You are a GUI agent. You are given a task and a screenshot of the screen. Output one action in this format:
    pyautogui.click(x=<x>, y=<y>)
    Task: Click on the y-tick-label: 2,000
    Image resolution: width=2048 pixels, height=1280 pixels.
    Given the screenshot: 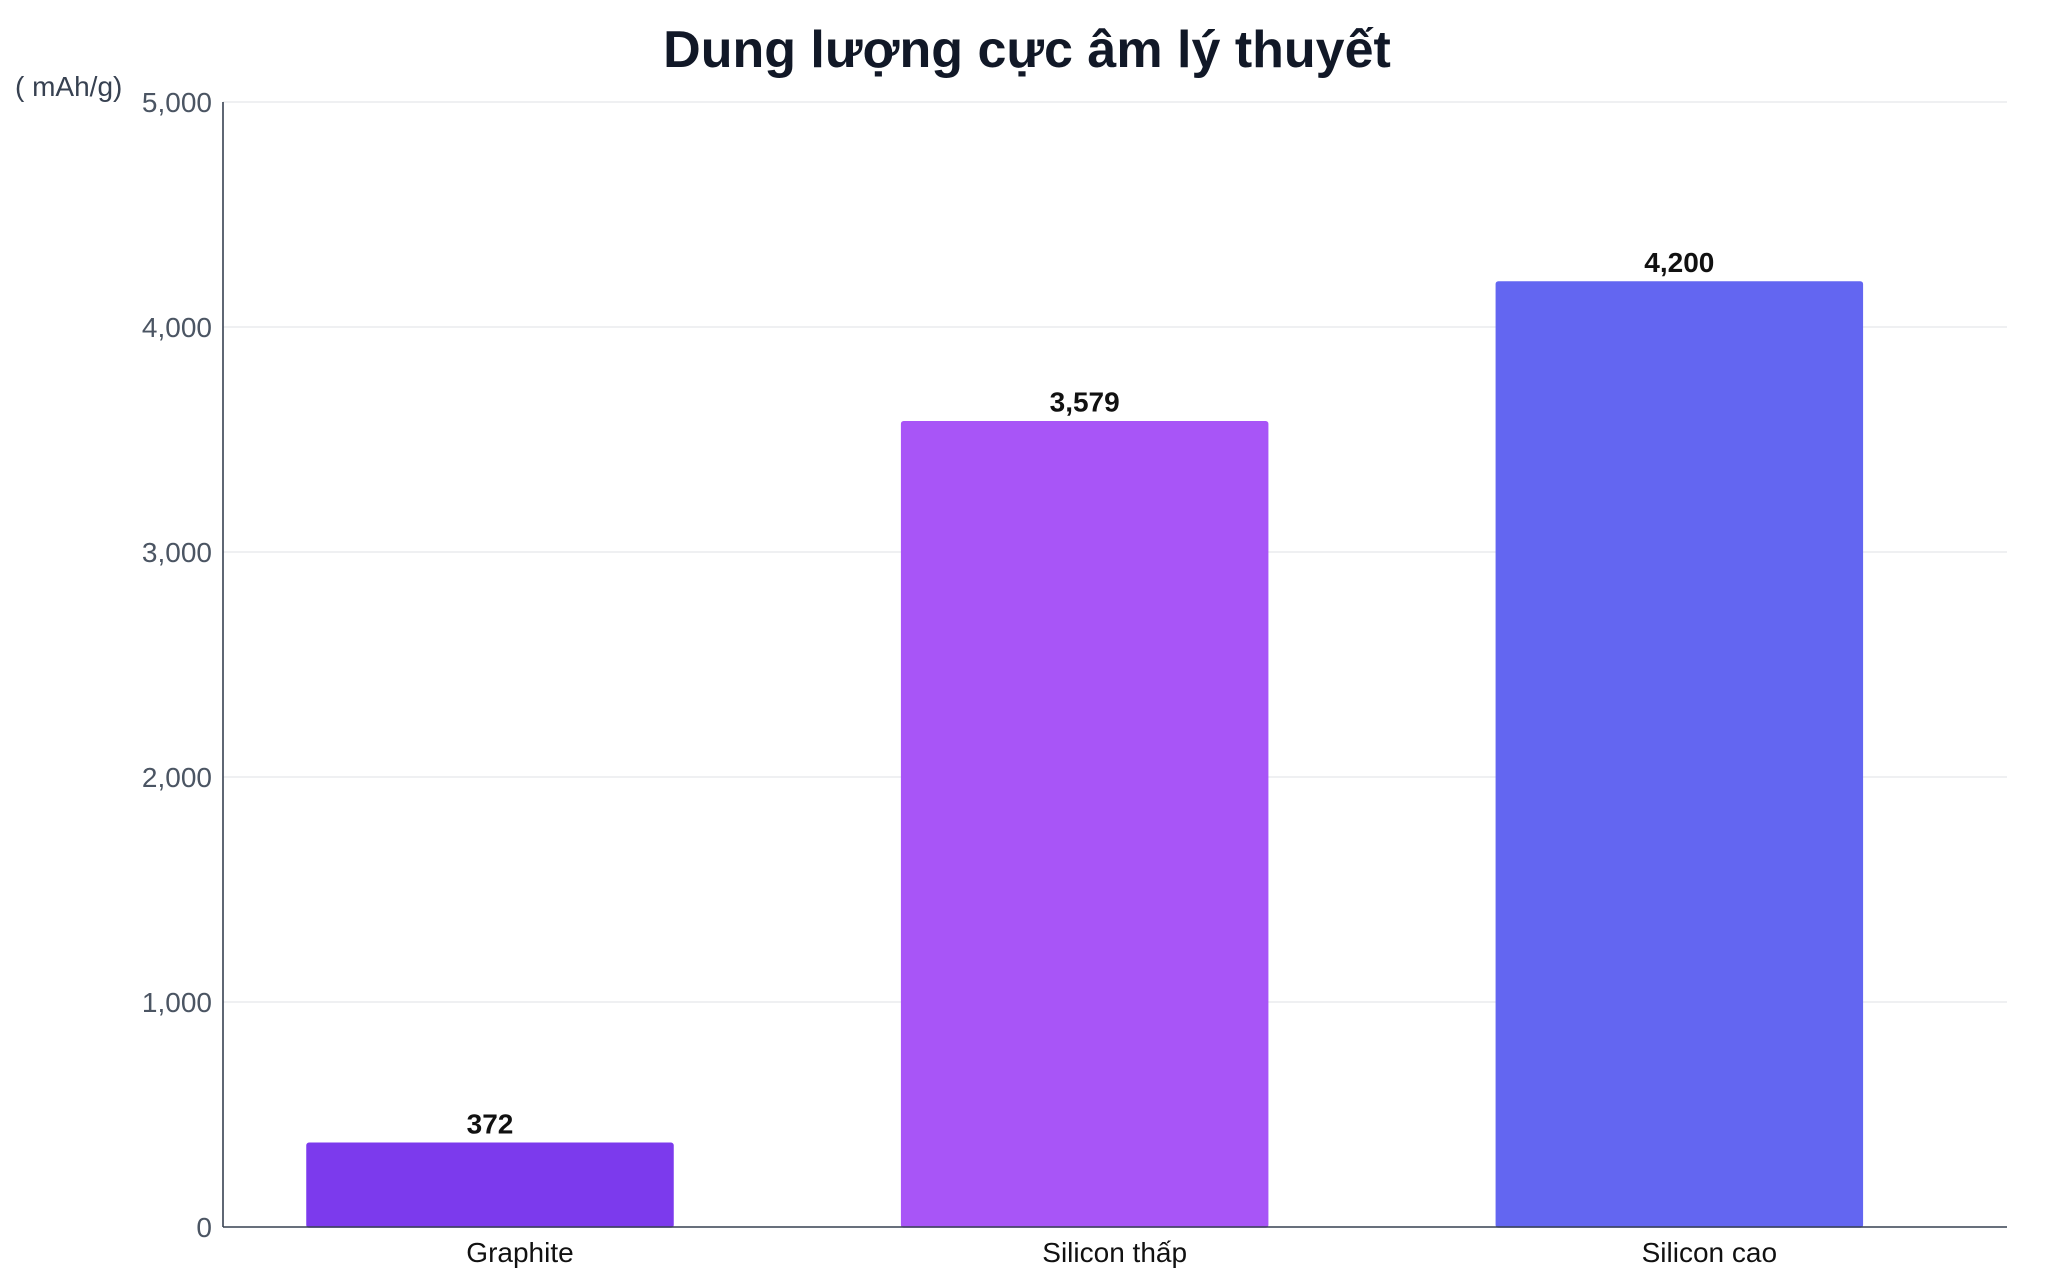 What is the action you would take?
    pyautogui.click(x=177, y=777)
    